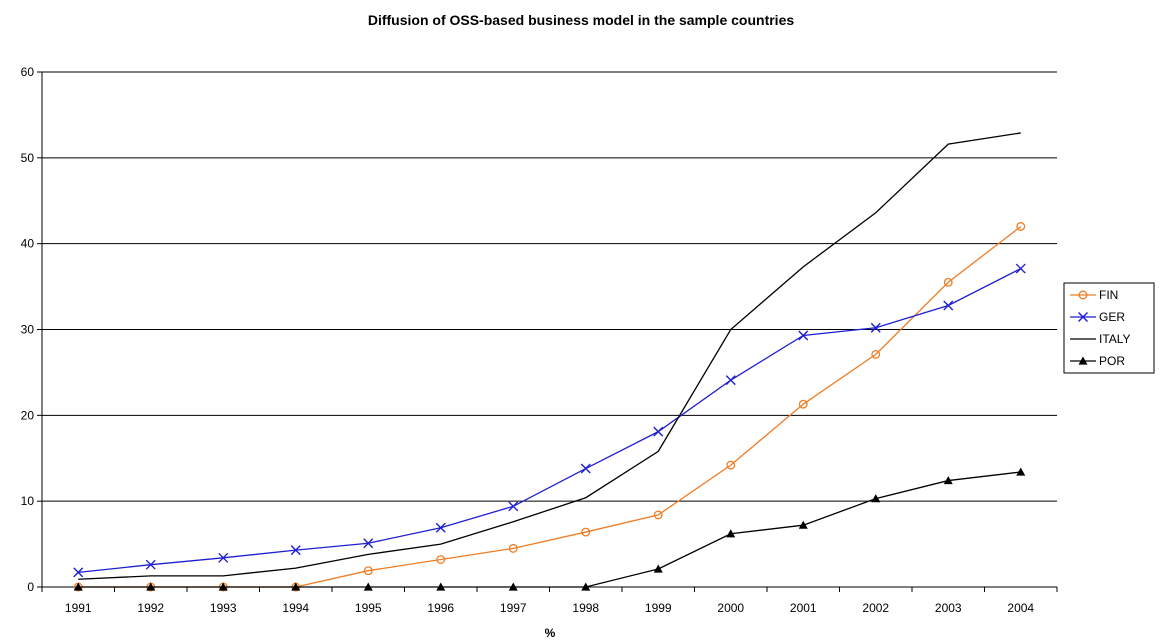 The height and width of the screenshot is (641, 1161). What do you see at coordinates (1094, 295) in the screenshot?
I see `legend-item-fin: FIN` at bounding box center [1094, 295].